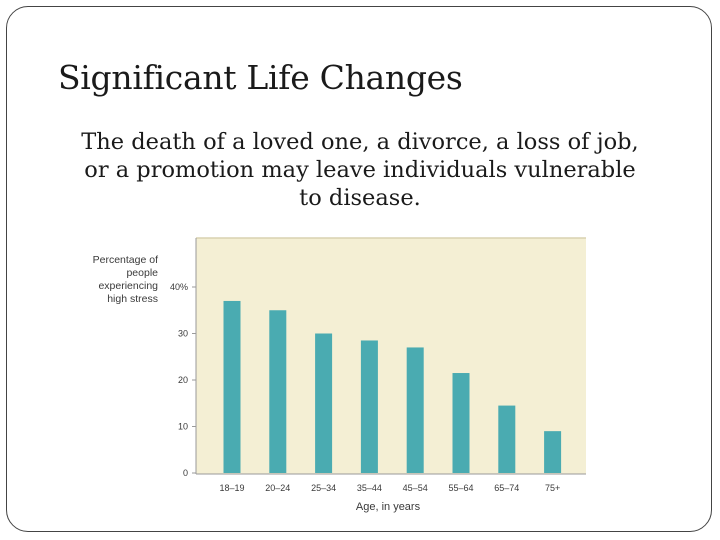 The height and width of the screenshot is (540, 720). What do you see at coordinates (179, 287) in the screenshot?
I see `y-tick-label: 40%` at bounding box center [179, 287].